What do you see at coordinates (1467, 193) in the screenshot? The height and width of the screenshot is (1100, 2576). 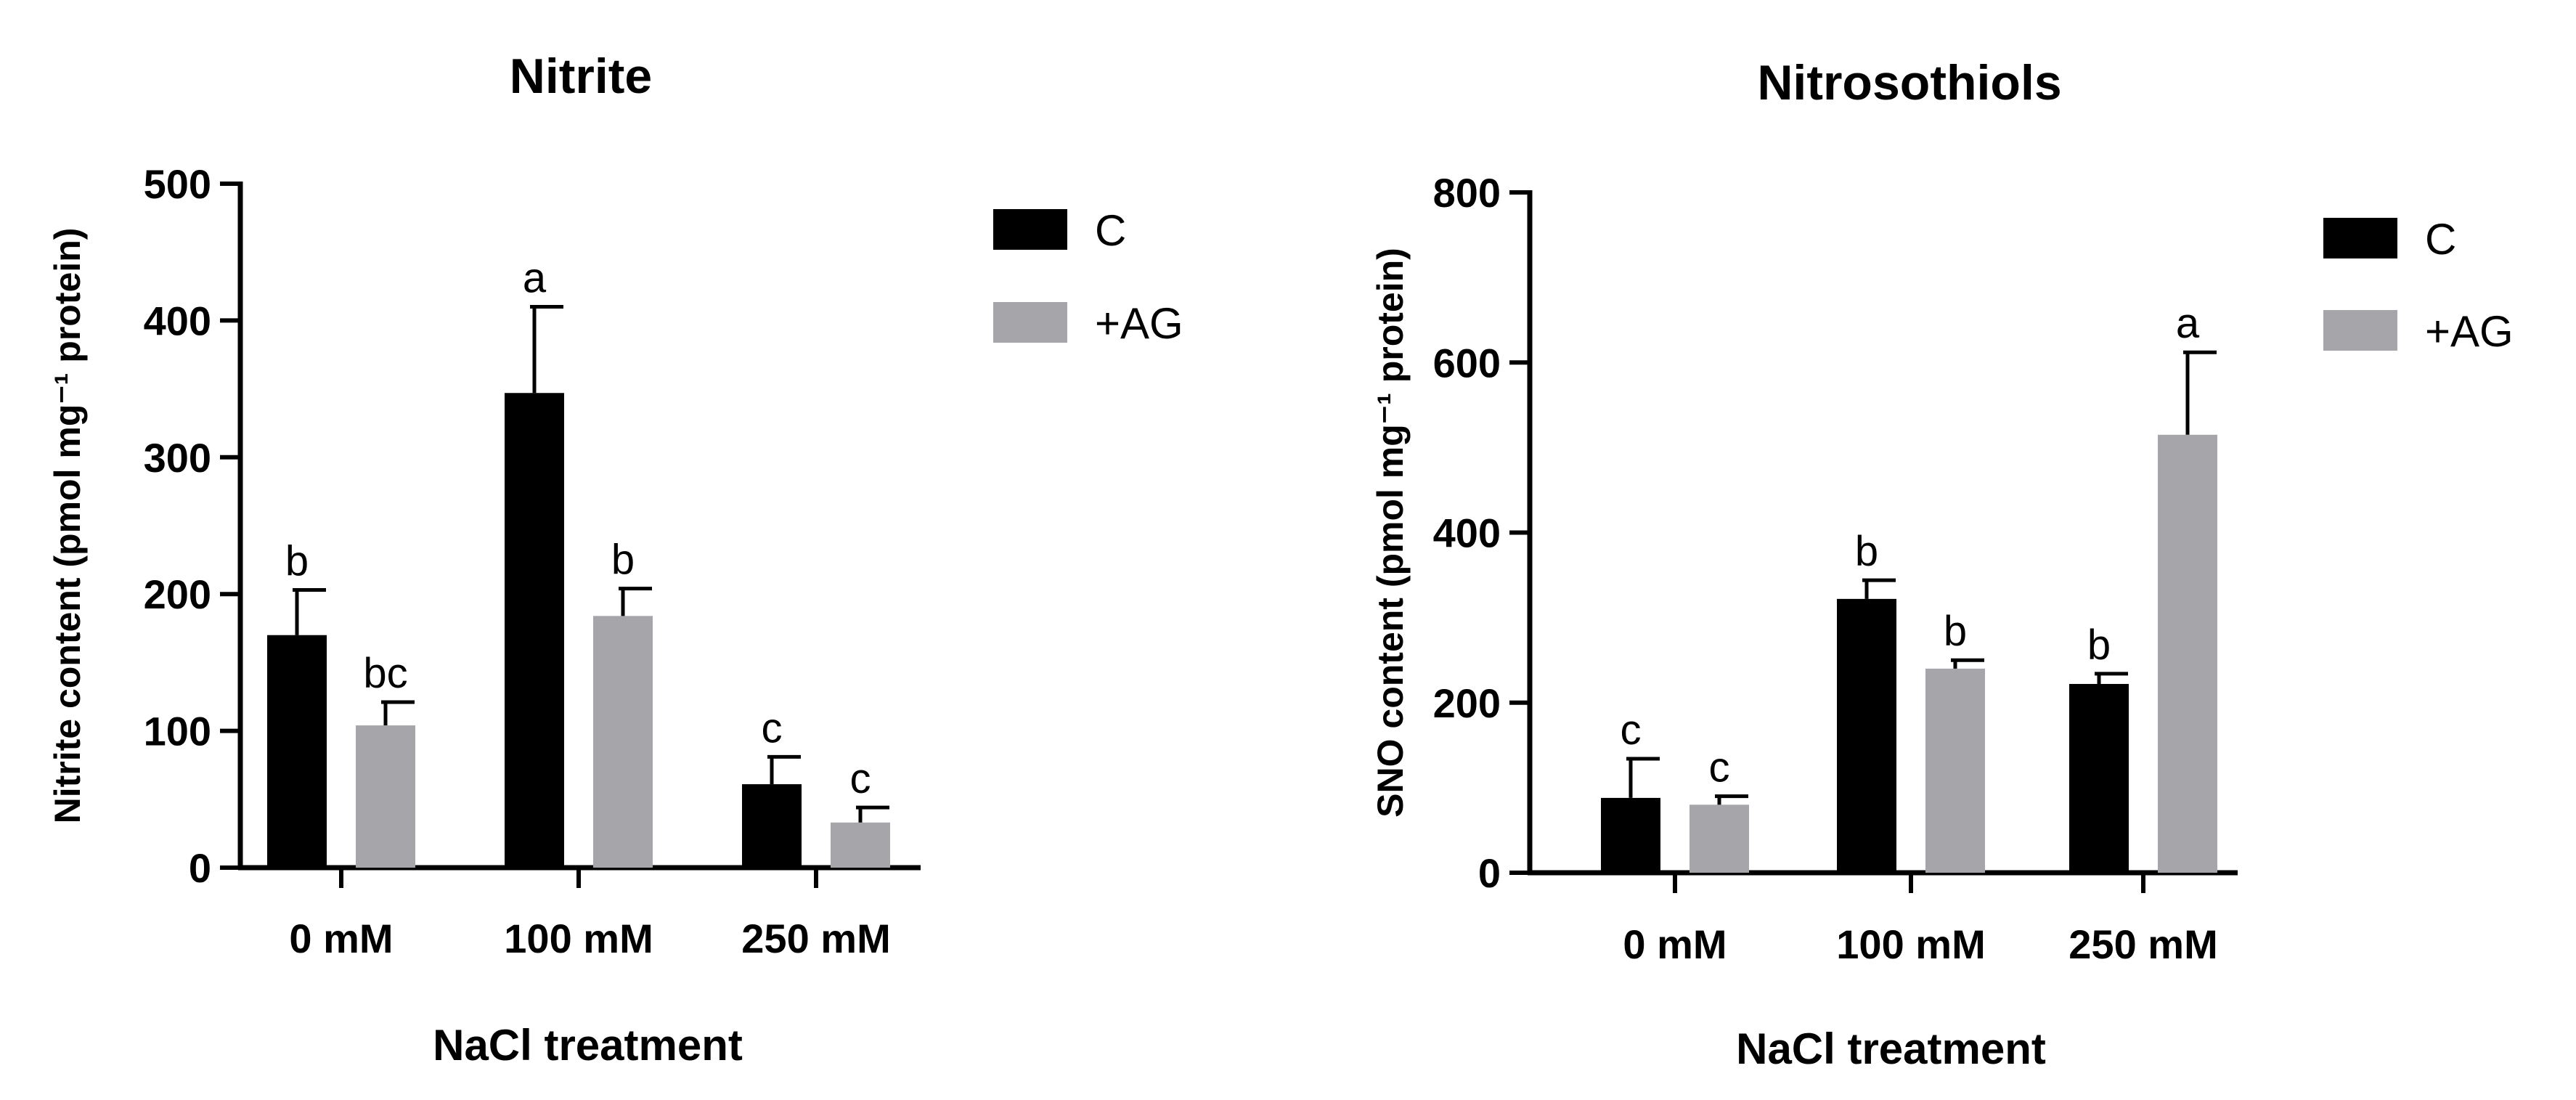 I see `y-tick-label: 800` at bounding box center [1467, 193].